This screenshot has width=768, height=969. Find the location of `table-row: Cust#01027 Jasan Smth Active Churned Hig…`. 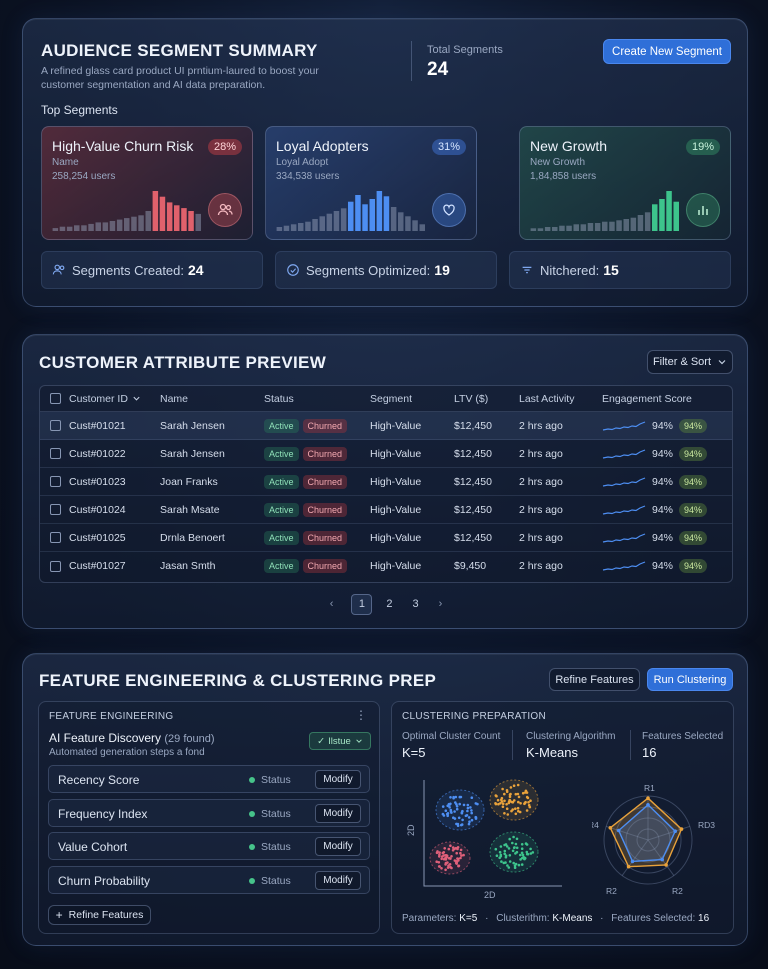

table-row: Cust#01027 Jasan Smth Active Churned Hig… is located at coordinates (386, 566).